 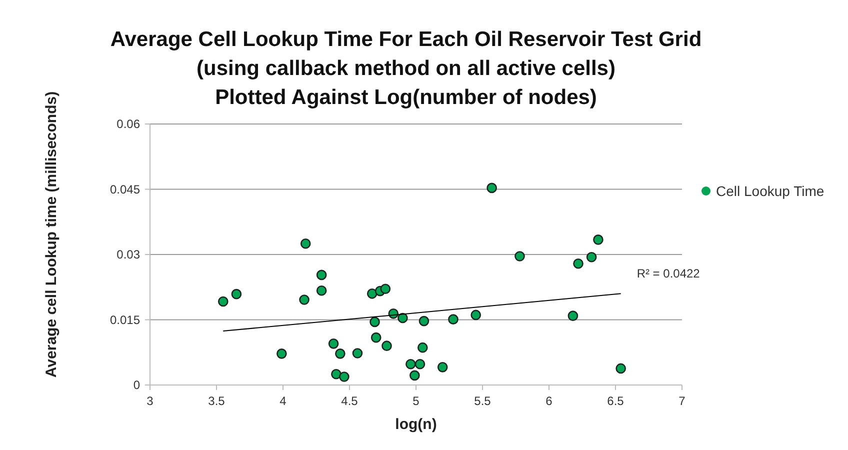 What do you see at coordinates (217, 401) in the screenshot?
I see `x-tick-label: 3.5` at bounding box center [217, 401].